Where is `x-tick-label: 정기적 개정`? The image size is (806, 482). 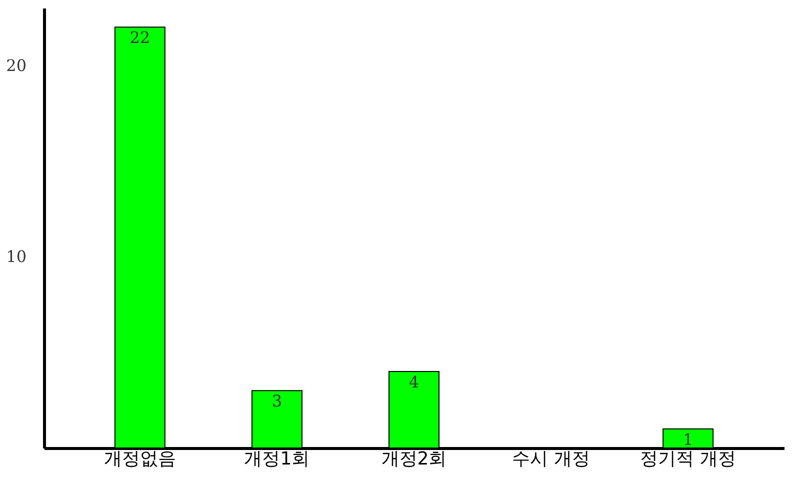
x-tick-label: 정기적 개정 is located at coordinates (688, 459).